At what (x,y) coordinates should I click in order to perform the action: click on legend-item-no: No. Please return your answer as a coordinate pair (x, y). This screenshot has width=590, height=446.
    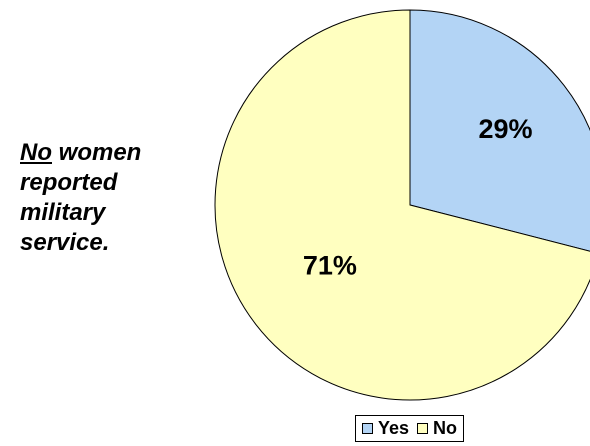
    Looking at the image, I should click on (437, 428).